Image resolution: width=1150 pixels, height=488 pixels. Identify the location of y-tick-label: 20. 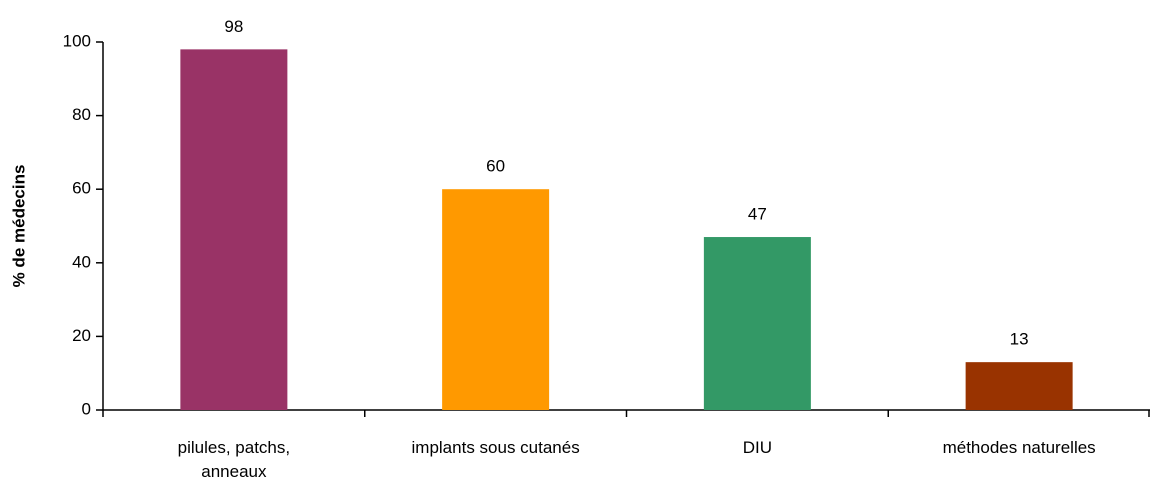
(81, 335).